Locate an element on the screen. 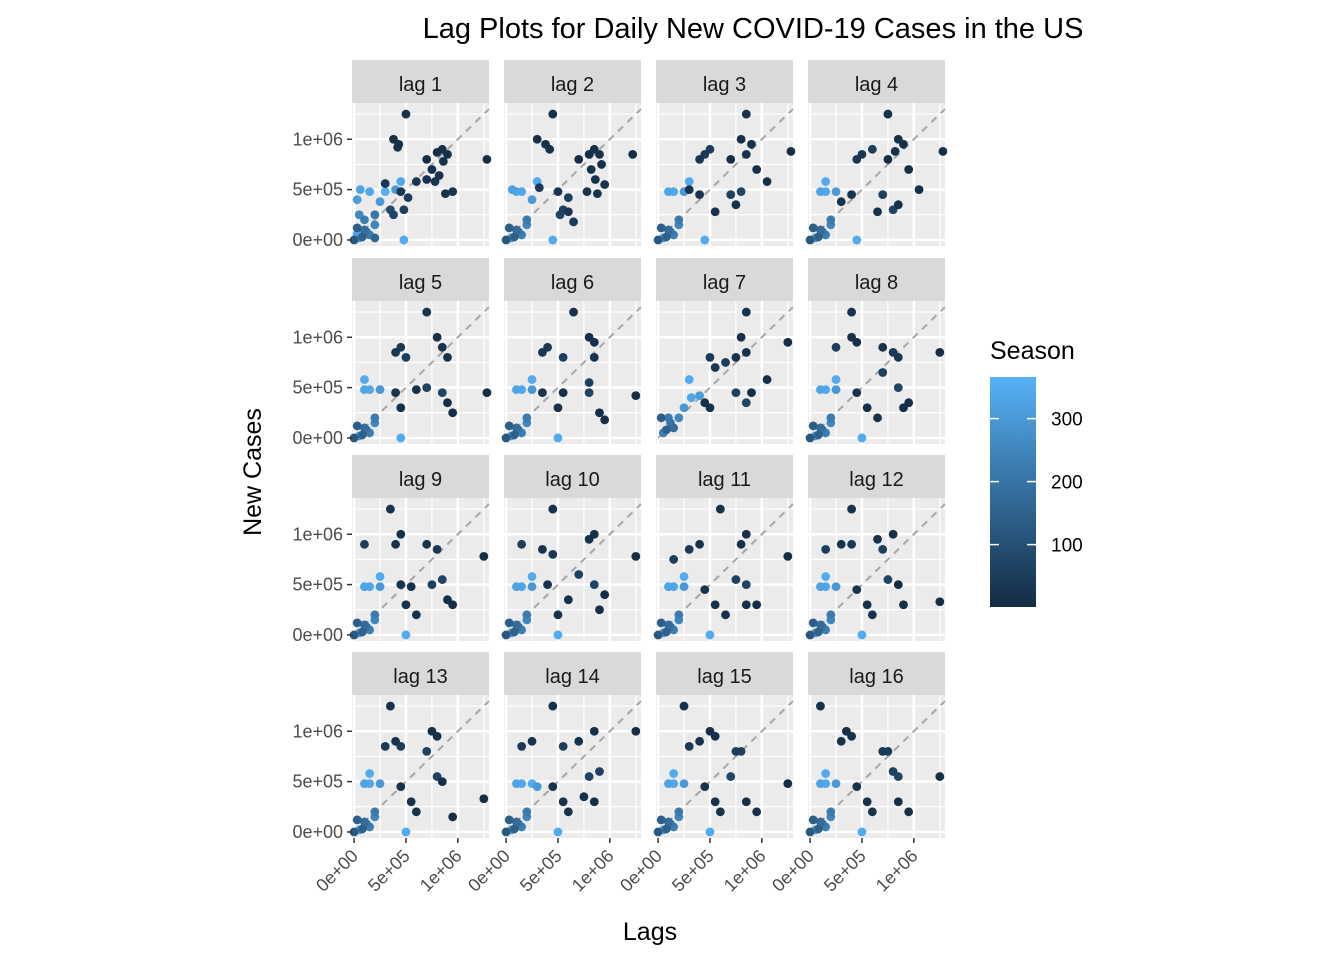 This screenshot has width=1344, height=965. y-tick-label: 0e+00 is located at coordinates (317, 240).